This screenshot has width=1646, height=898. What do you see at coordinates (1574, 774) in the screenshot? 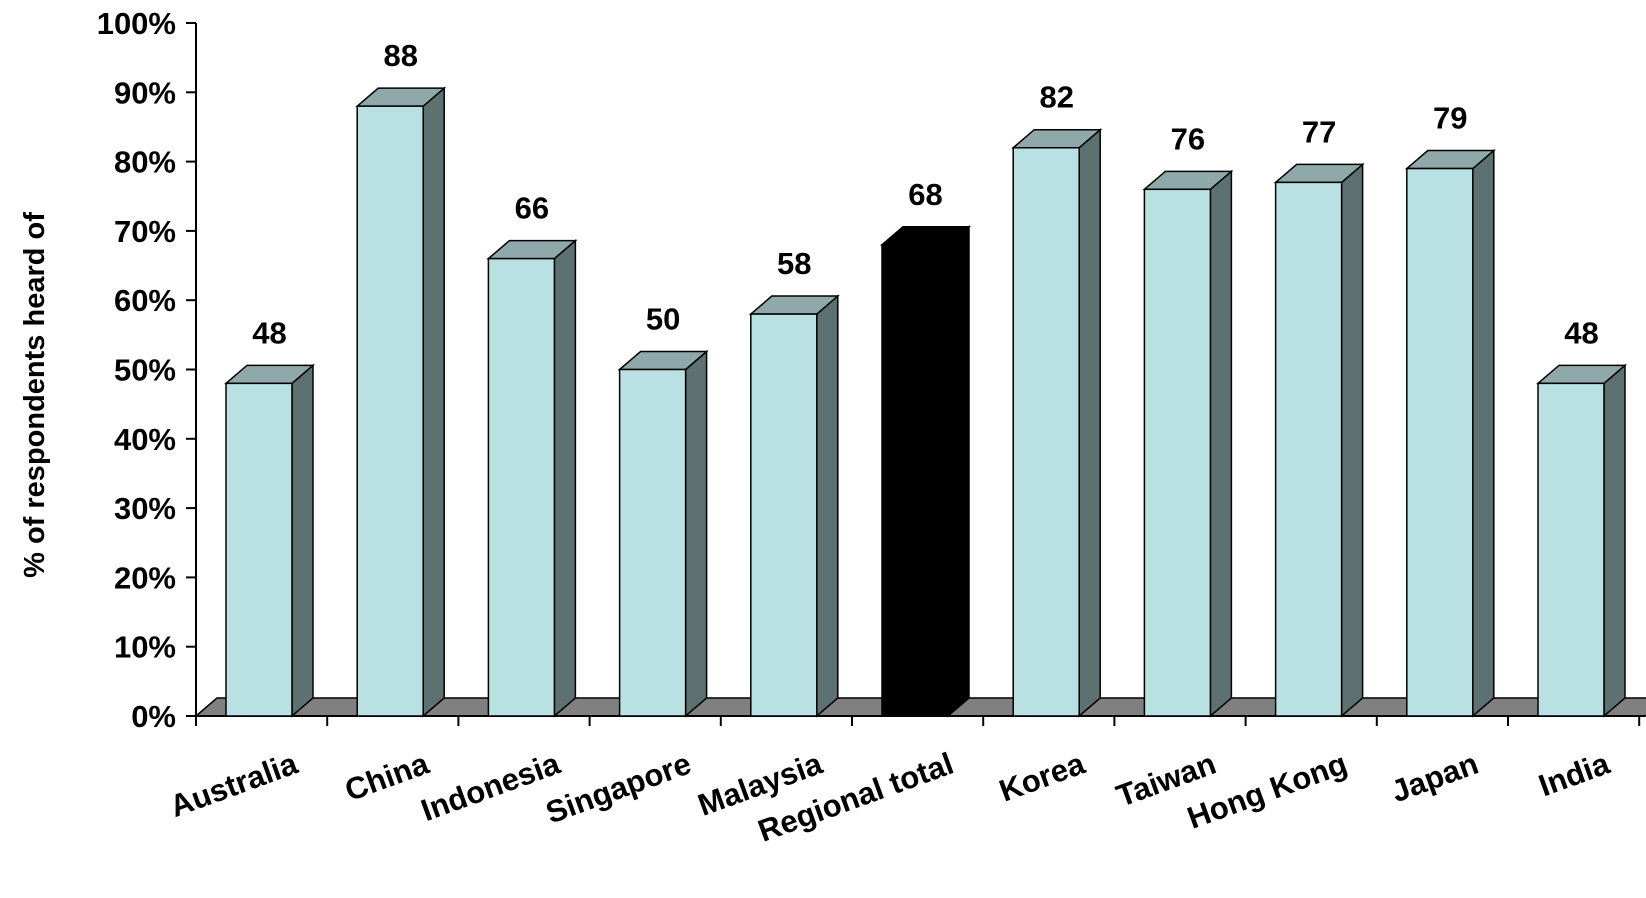
I see `x-tick-label: India` at bounding box center [1574, 774].